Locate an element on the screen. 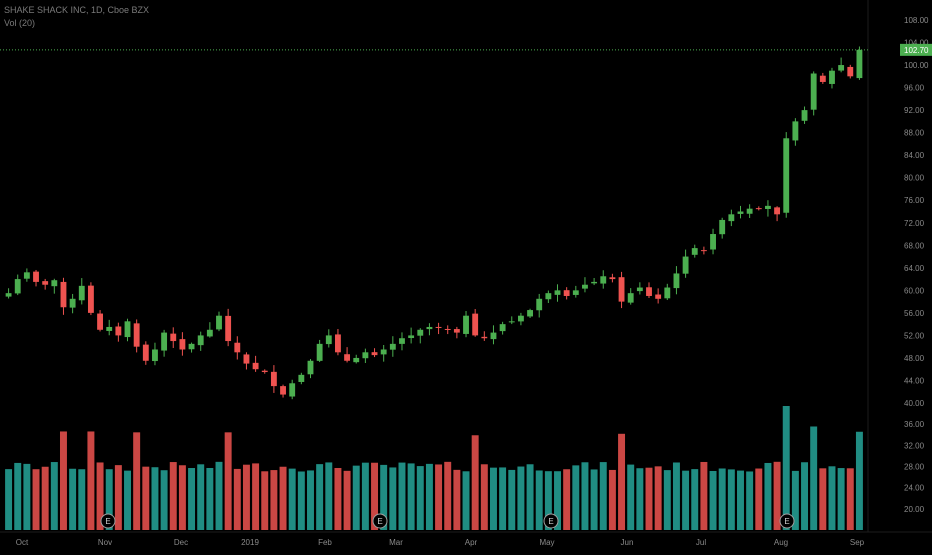 Image resolution: width=932 pixels, height=555 pixels. time-axis-label: Jul is located at coordinates (701, 542).